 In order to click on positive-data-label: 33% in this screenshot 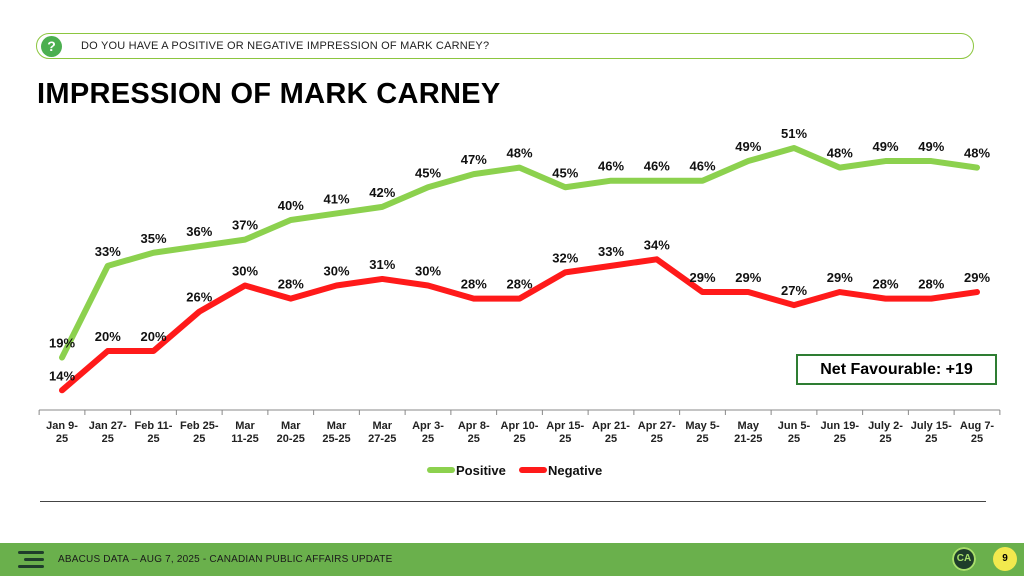, I will do `click(108, 251)`.